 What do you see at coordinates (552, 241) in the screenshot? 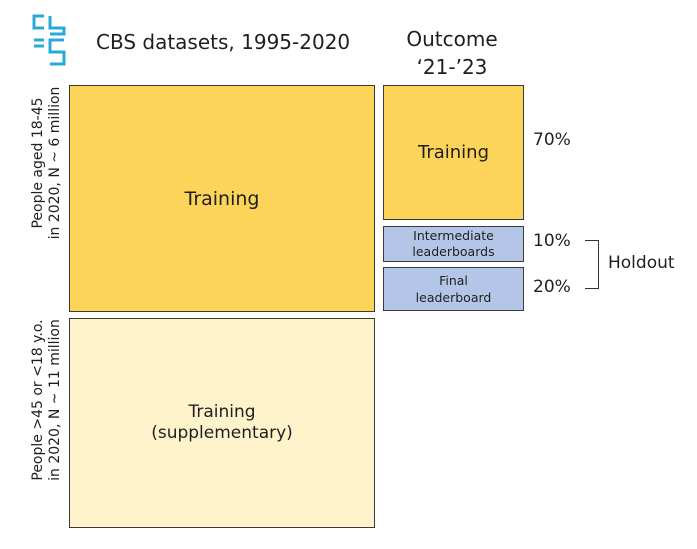
I see `pct-intermediate: 10%` at bounding box center [552, 241].